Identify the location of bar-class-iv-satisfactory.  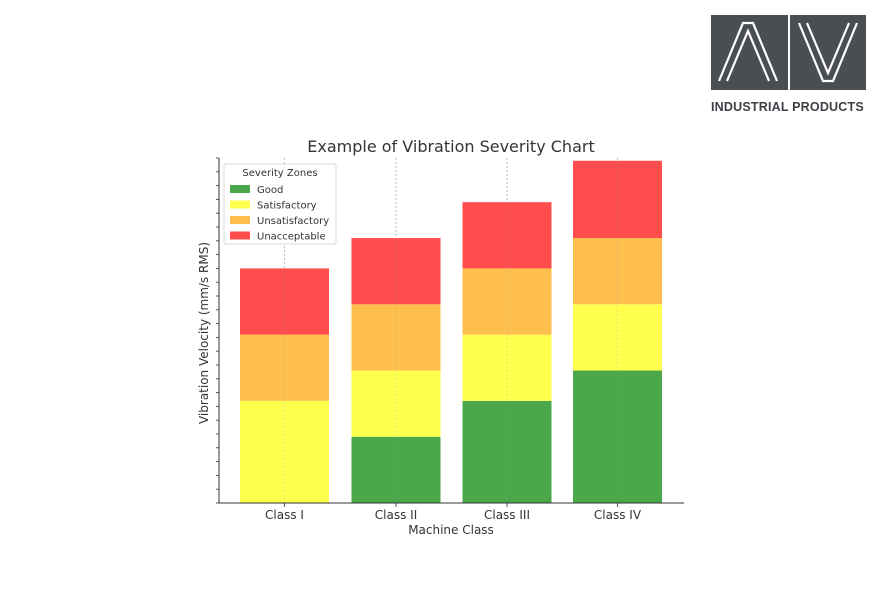
(617, 337).